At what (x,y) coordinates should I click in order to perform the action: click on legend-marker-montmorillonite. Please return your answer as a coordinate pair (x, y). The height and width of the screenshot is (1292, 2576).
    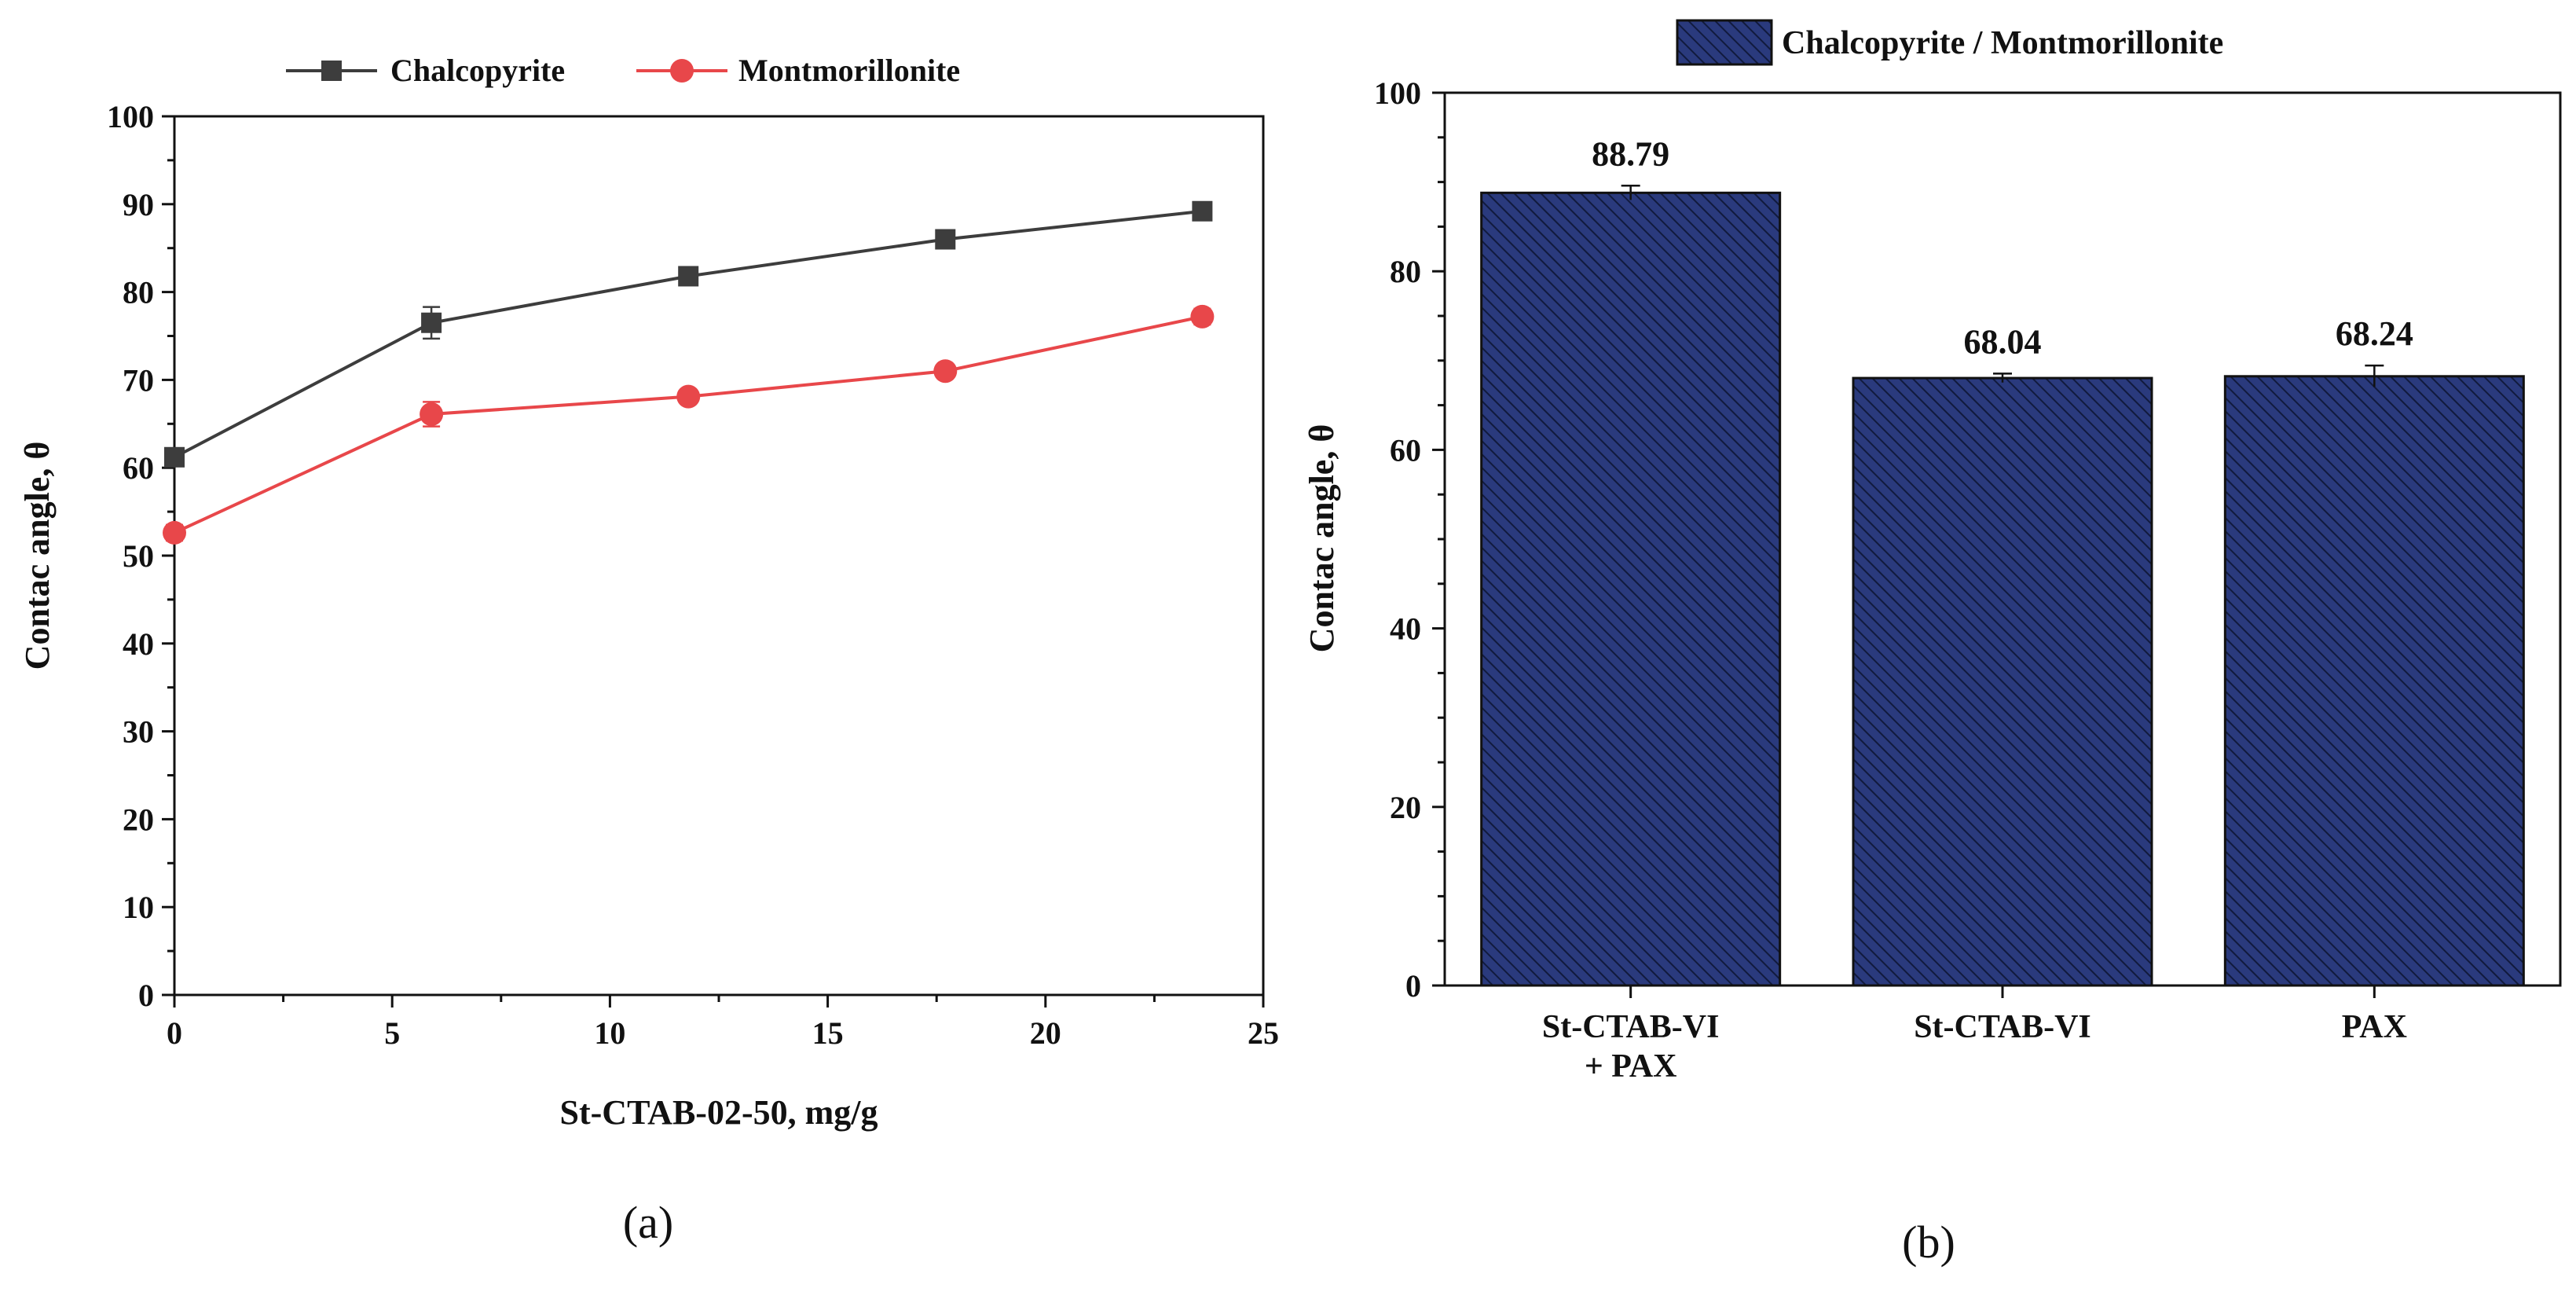
    Looking at the image, I should click on (682, 71).